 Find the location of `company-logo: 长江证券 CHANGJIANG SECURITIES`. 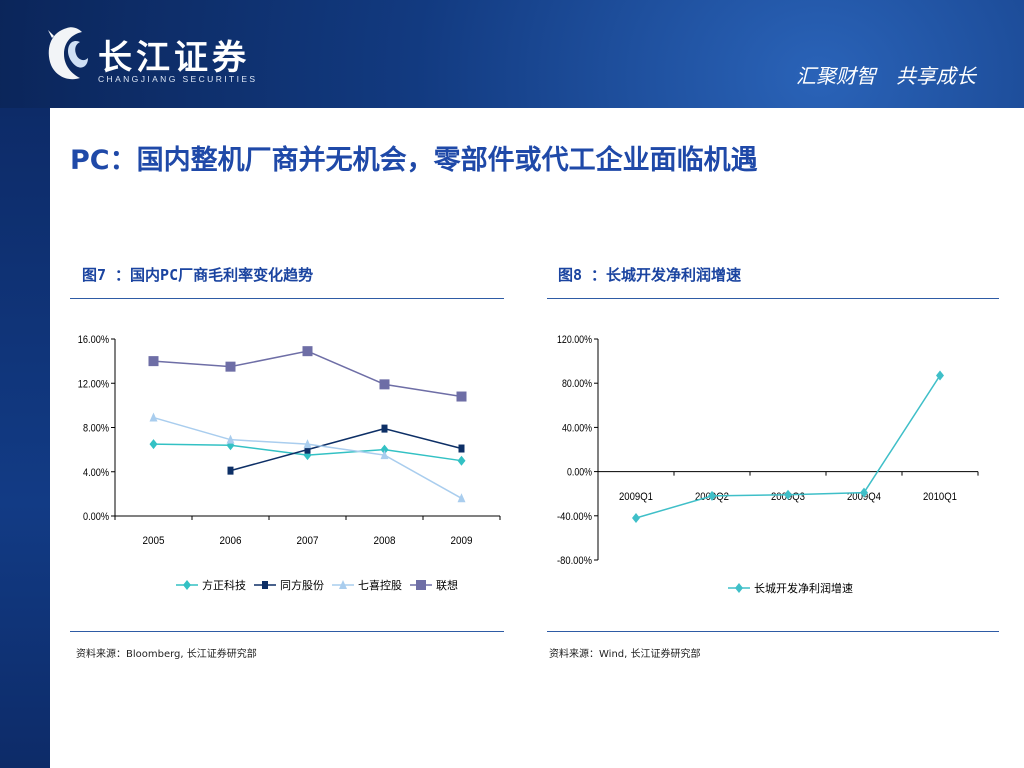

company-logo: 长江证券 CHANGJIANG SECURITIES is located at coordinates (162, 59).